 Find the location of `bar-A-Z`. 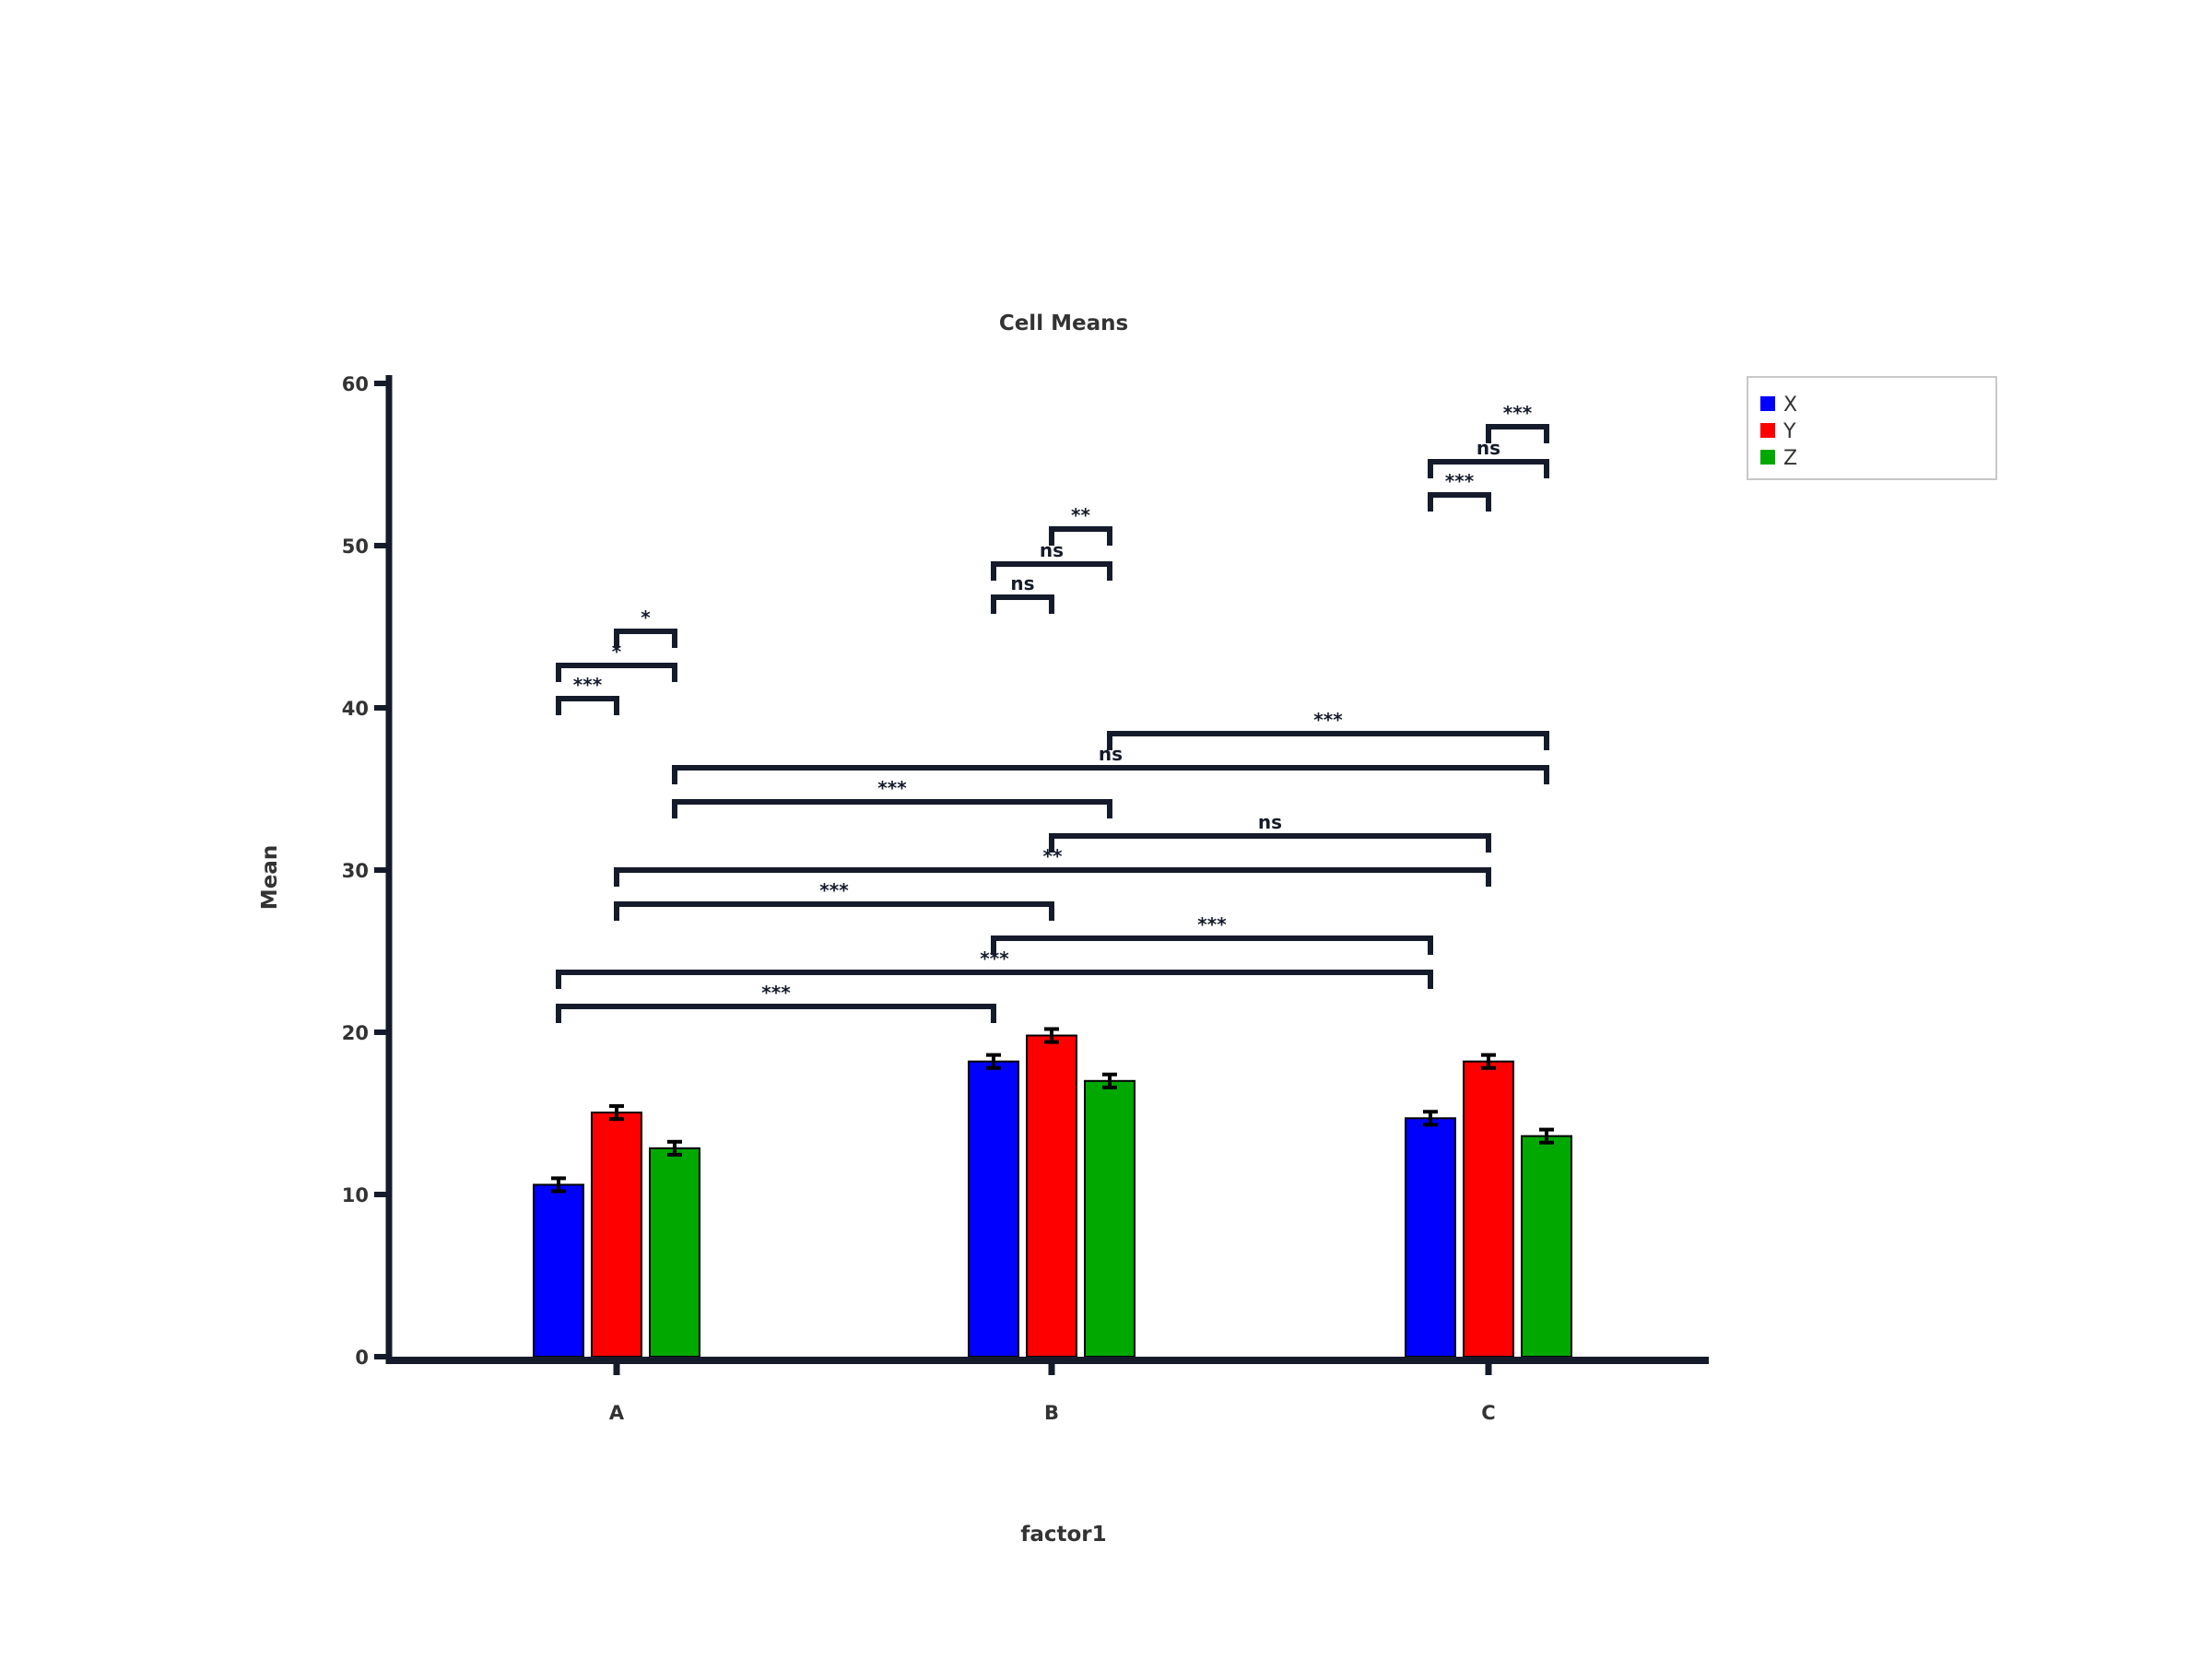

bar-A-Z is located at coordinates (674, 1252).